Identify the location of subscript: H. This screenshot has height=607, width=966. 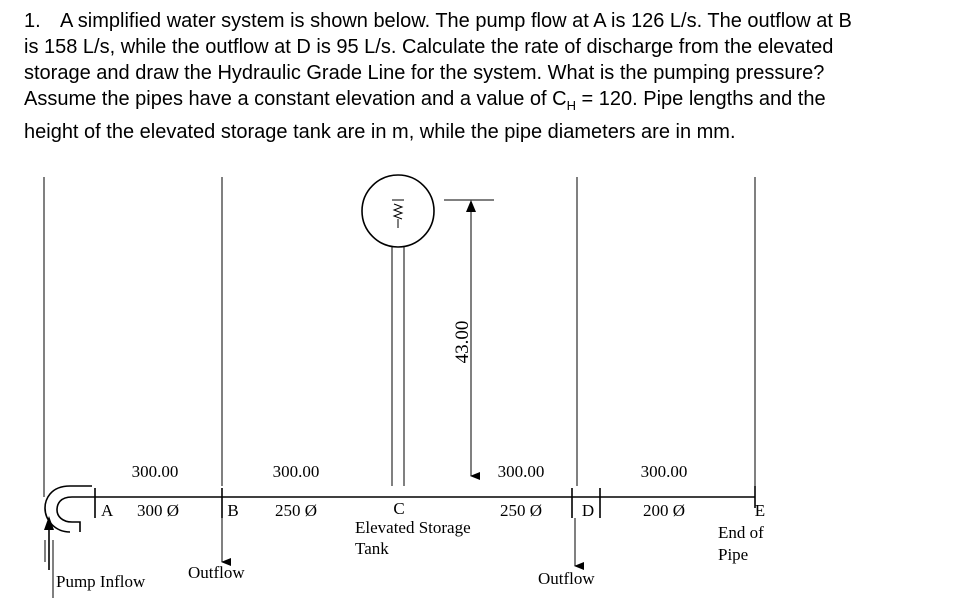
(571, 105).